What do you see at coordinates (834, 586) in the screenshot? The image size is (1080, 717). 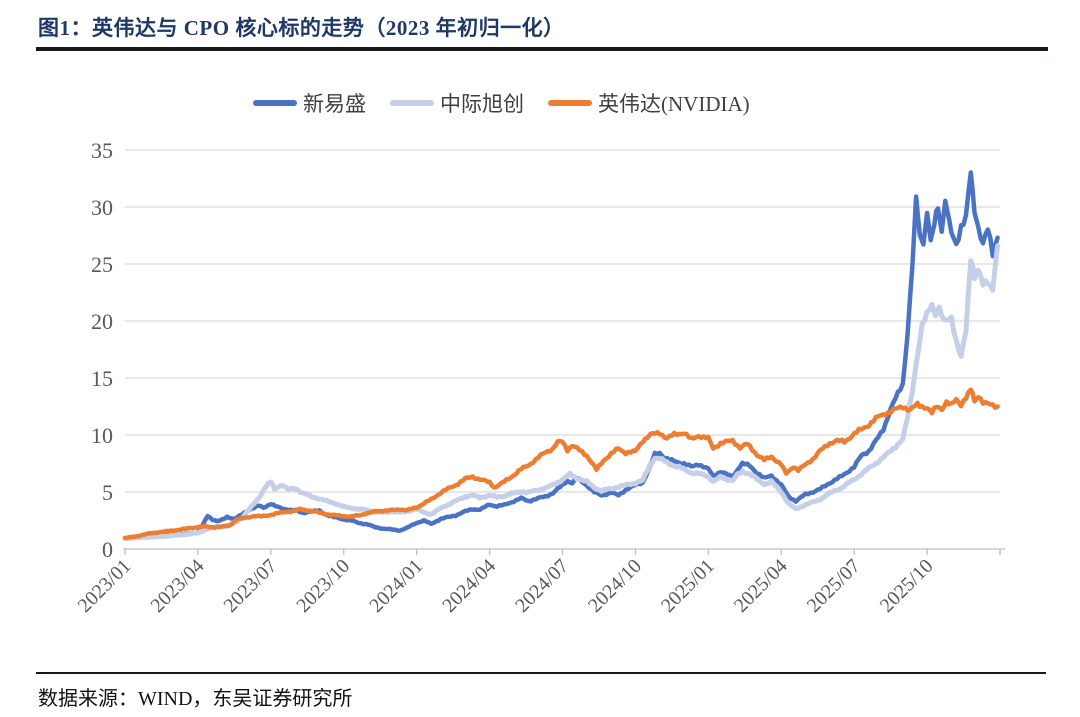 I see `x-tick-label: 2025/07` at bounding box center [834, 586].